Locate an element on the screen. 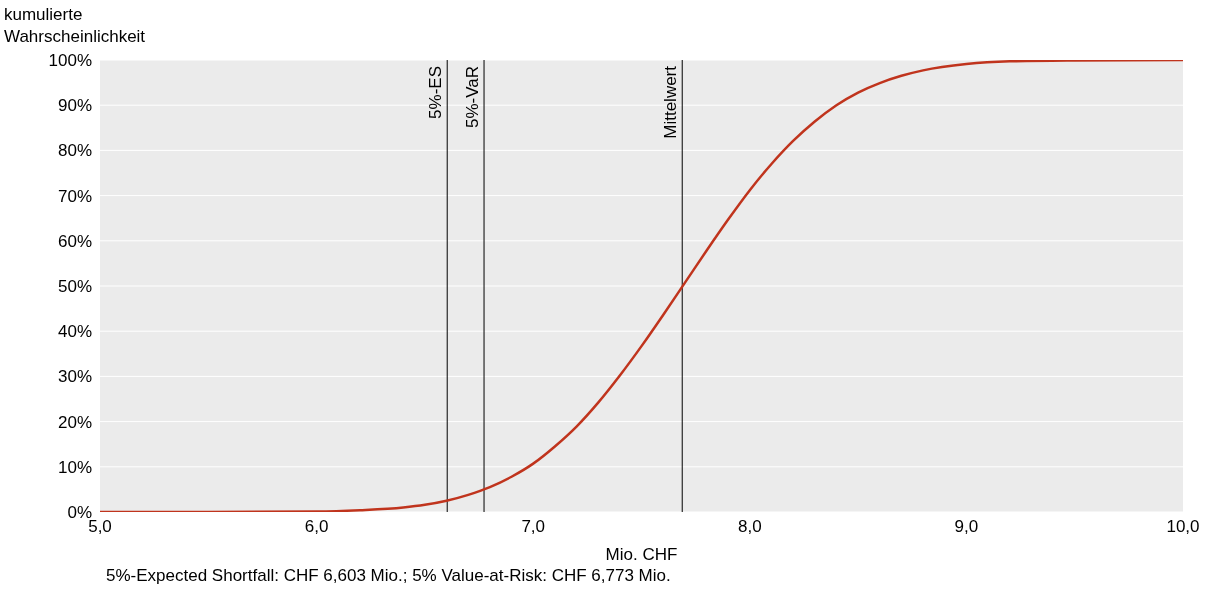  y-tick-label: 100% is located at coordinates (70, 61).